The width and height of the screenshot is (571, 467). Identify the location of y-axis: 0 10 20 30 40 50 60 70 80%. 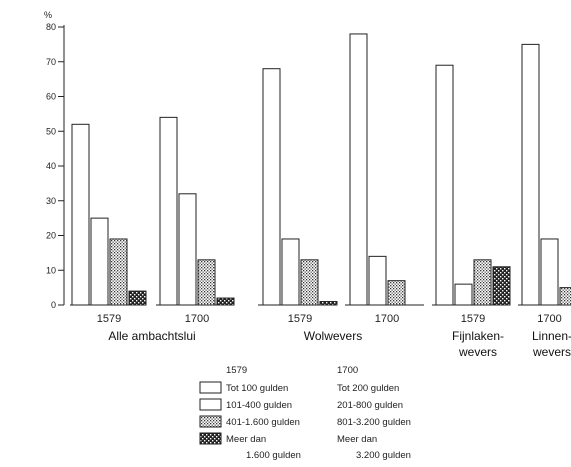
(54, 160).